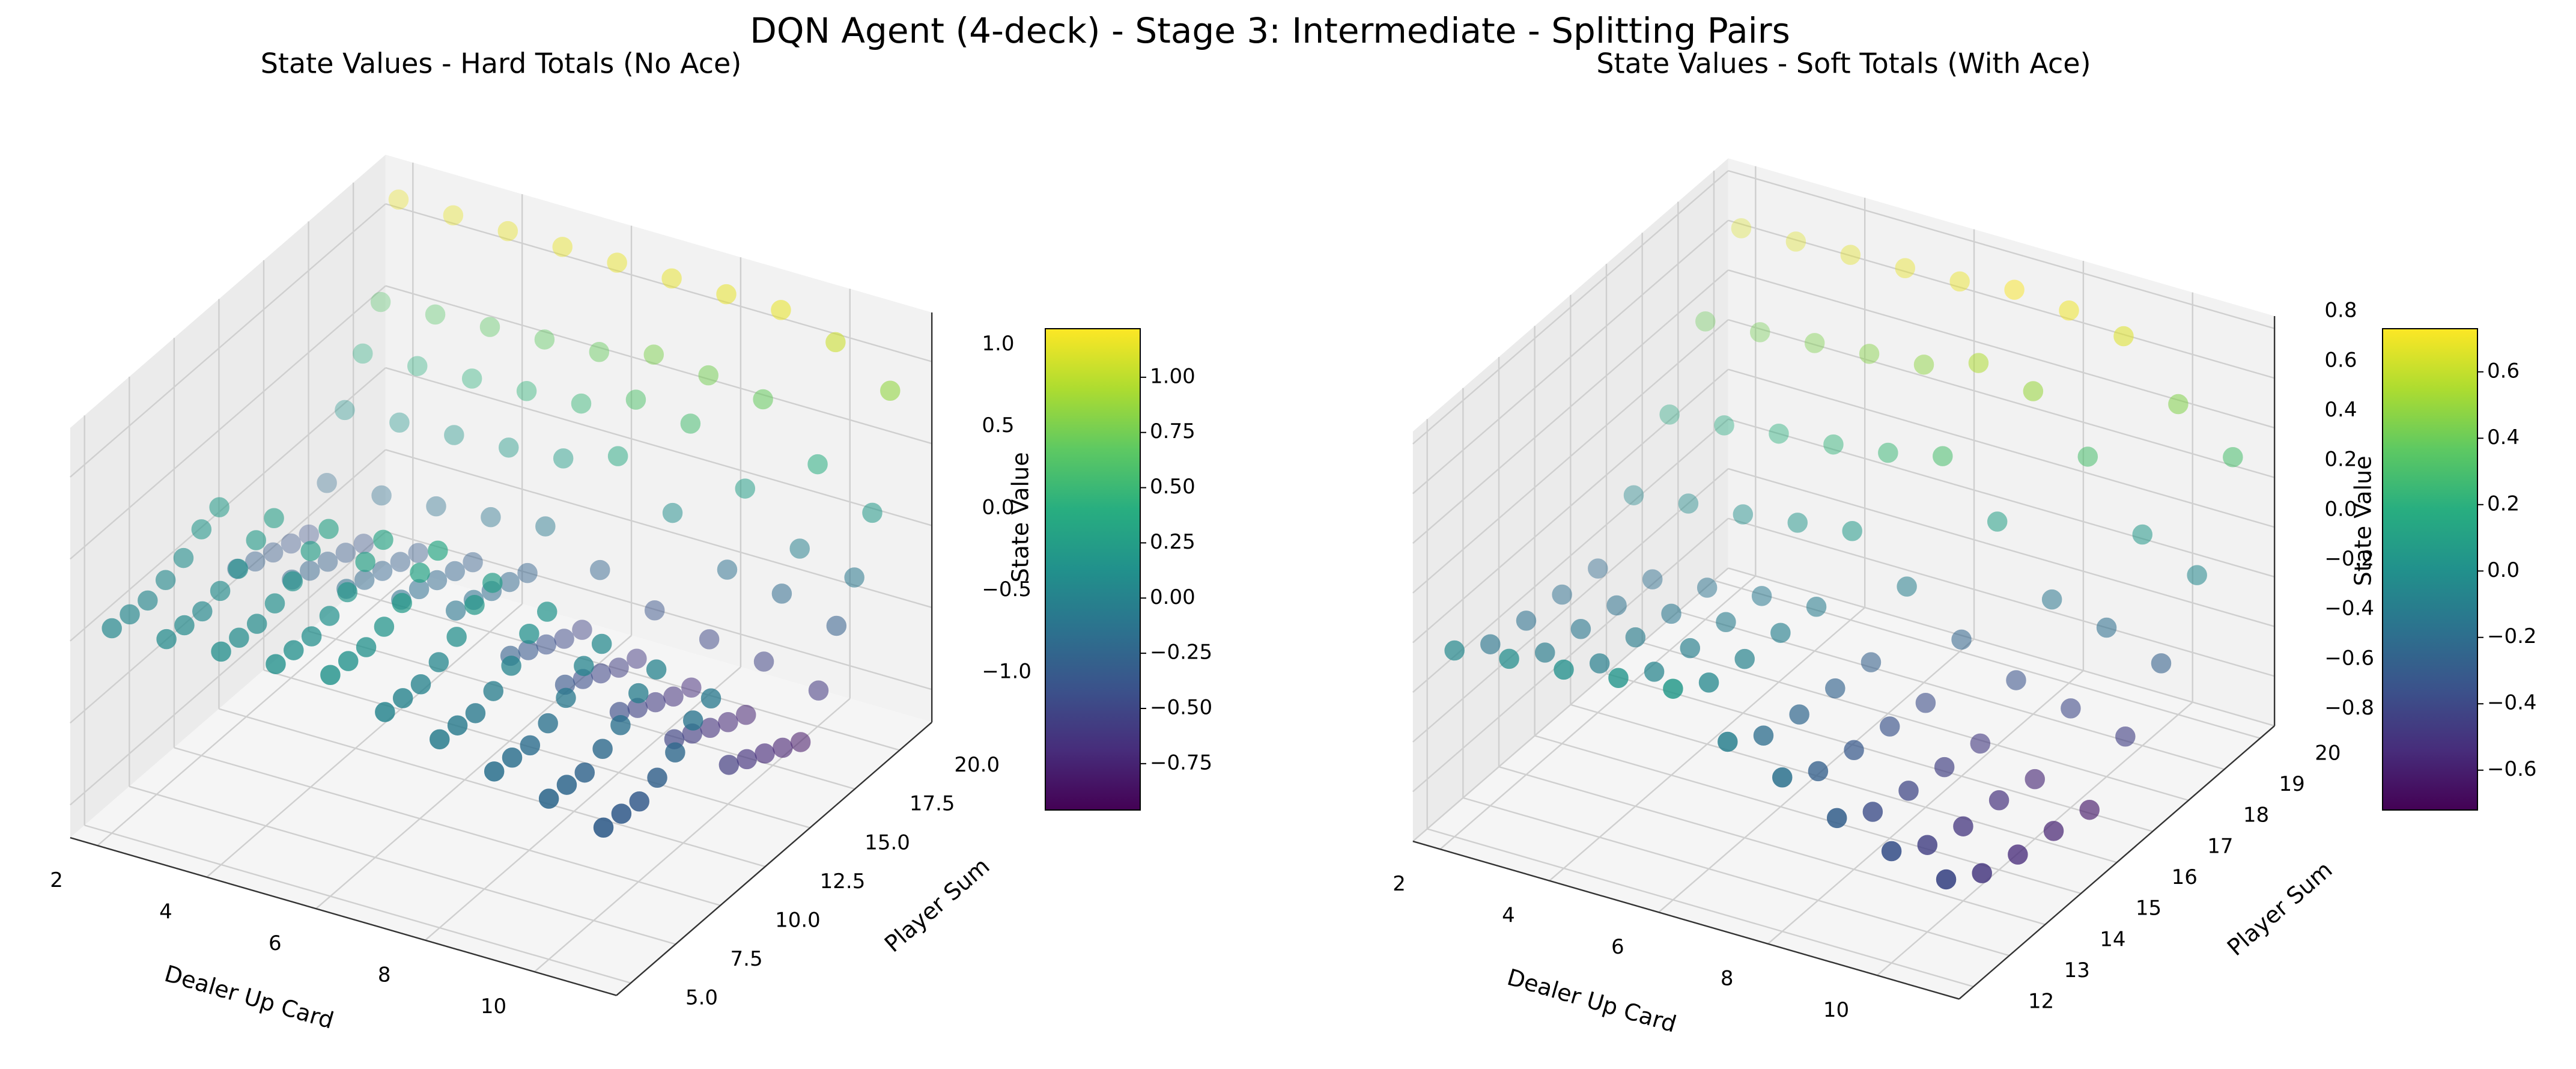  What do you see at coordinates (2148, 909) in the screenshot?
I see `y-tick-label: 15` at bounding box center [2148, 909].